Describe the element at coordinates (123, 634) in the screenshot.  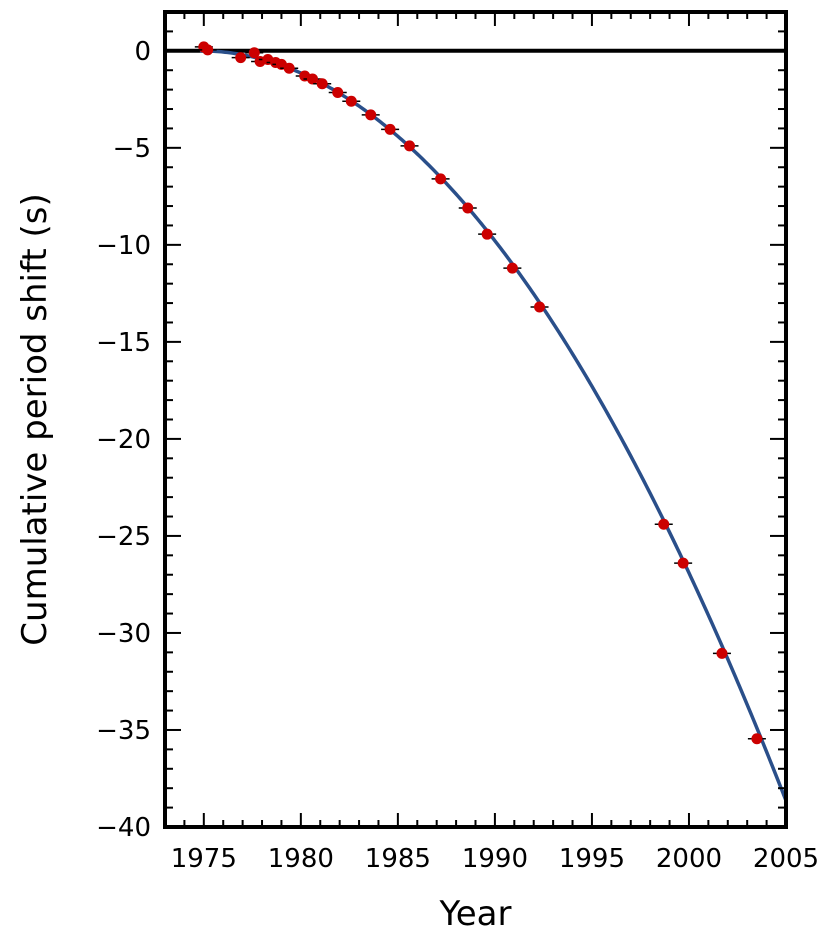
I see `y-tick-label: −30` at that location.